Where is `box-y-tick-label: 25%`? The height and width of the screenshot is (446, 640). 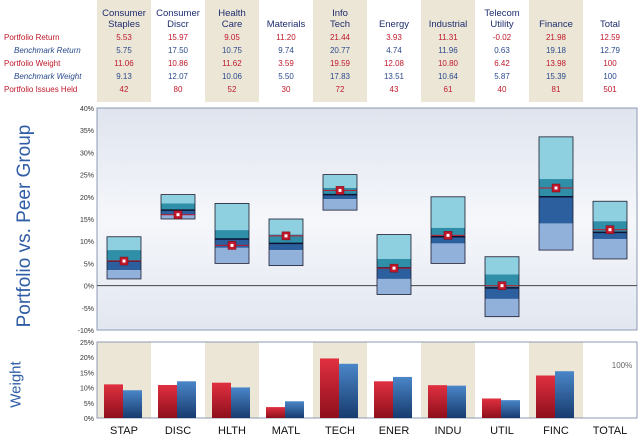
box-y-tick-label: 25% is located at coordinates (87, 176).